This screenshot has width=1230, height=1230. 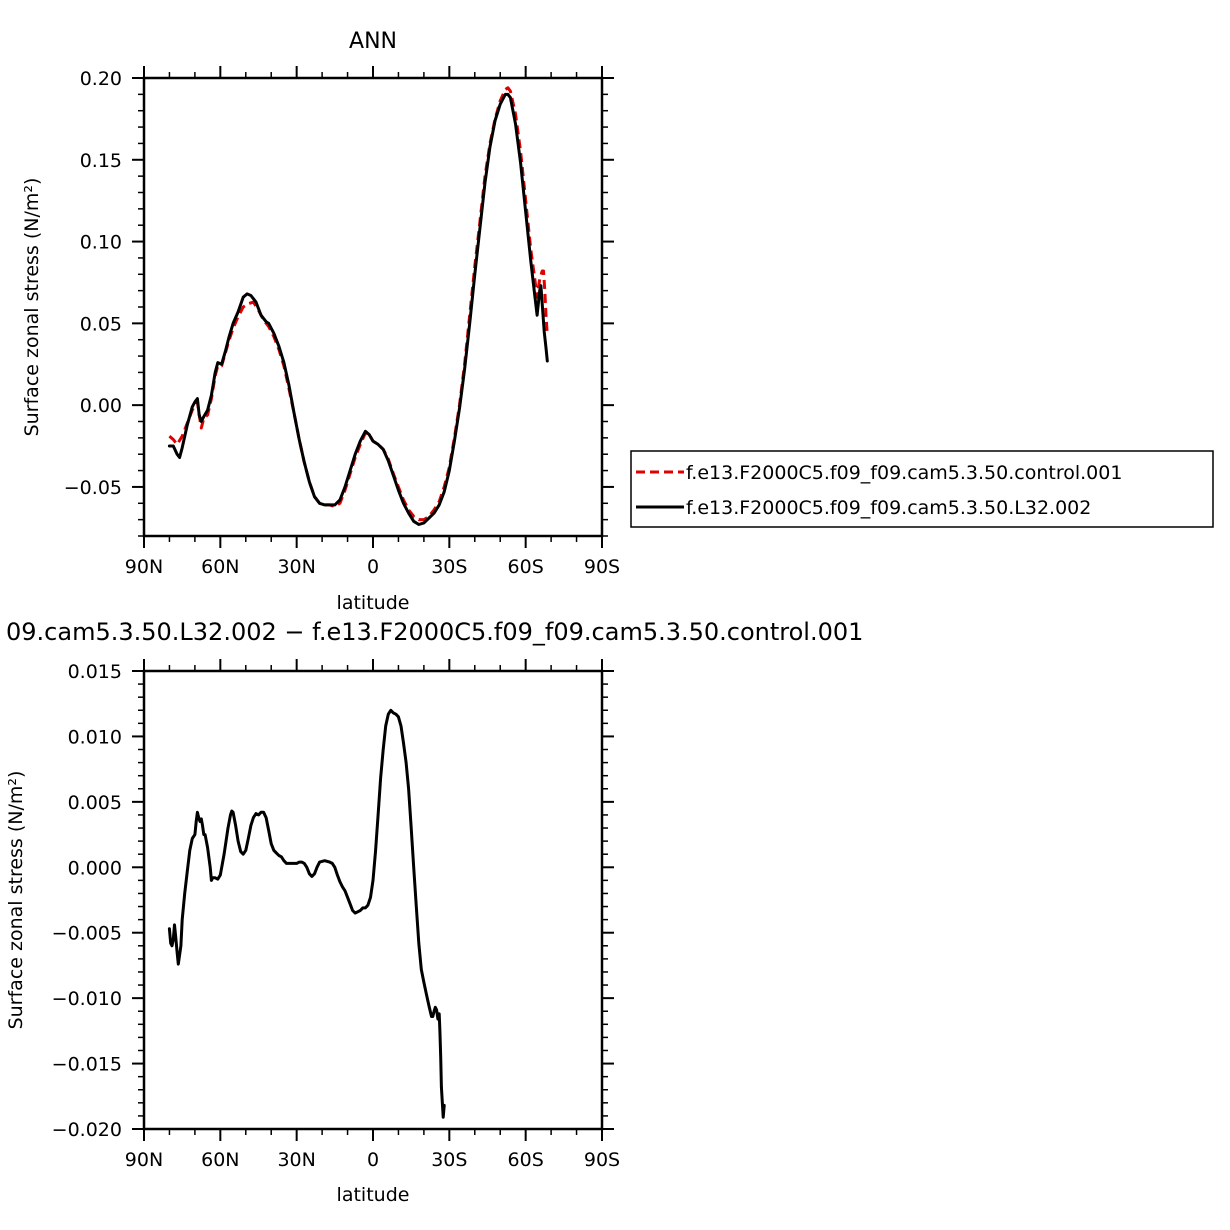 I want to click on chart-bottom-ylabel: Surface zonal stress (N/m²), so click(x=16, y=900).